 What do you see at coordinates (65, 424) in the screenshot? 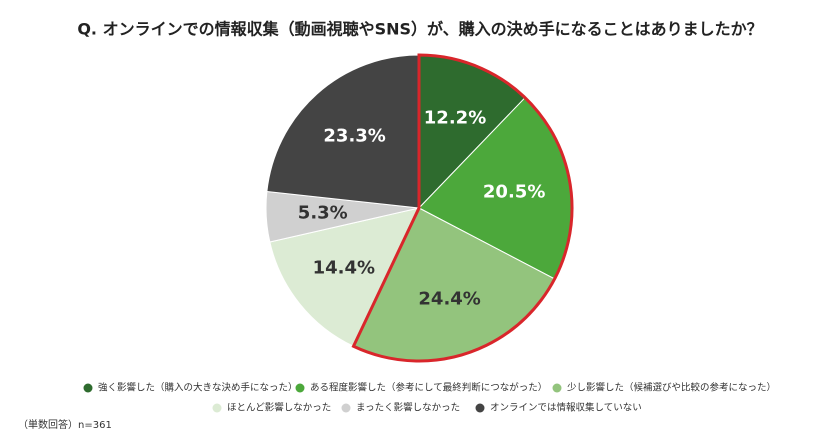
I see `note: （単数回答）n=361` at bounding box center [65, 424].